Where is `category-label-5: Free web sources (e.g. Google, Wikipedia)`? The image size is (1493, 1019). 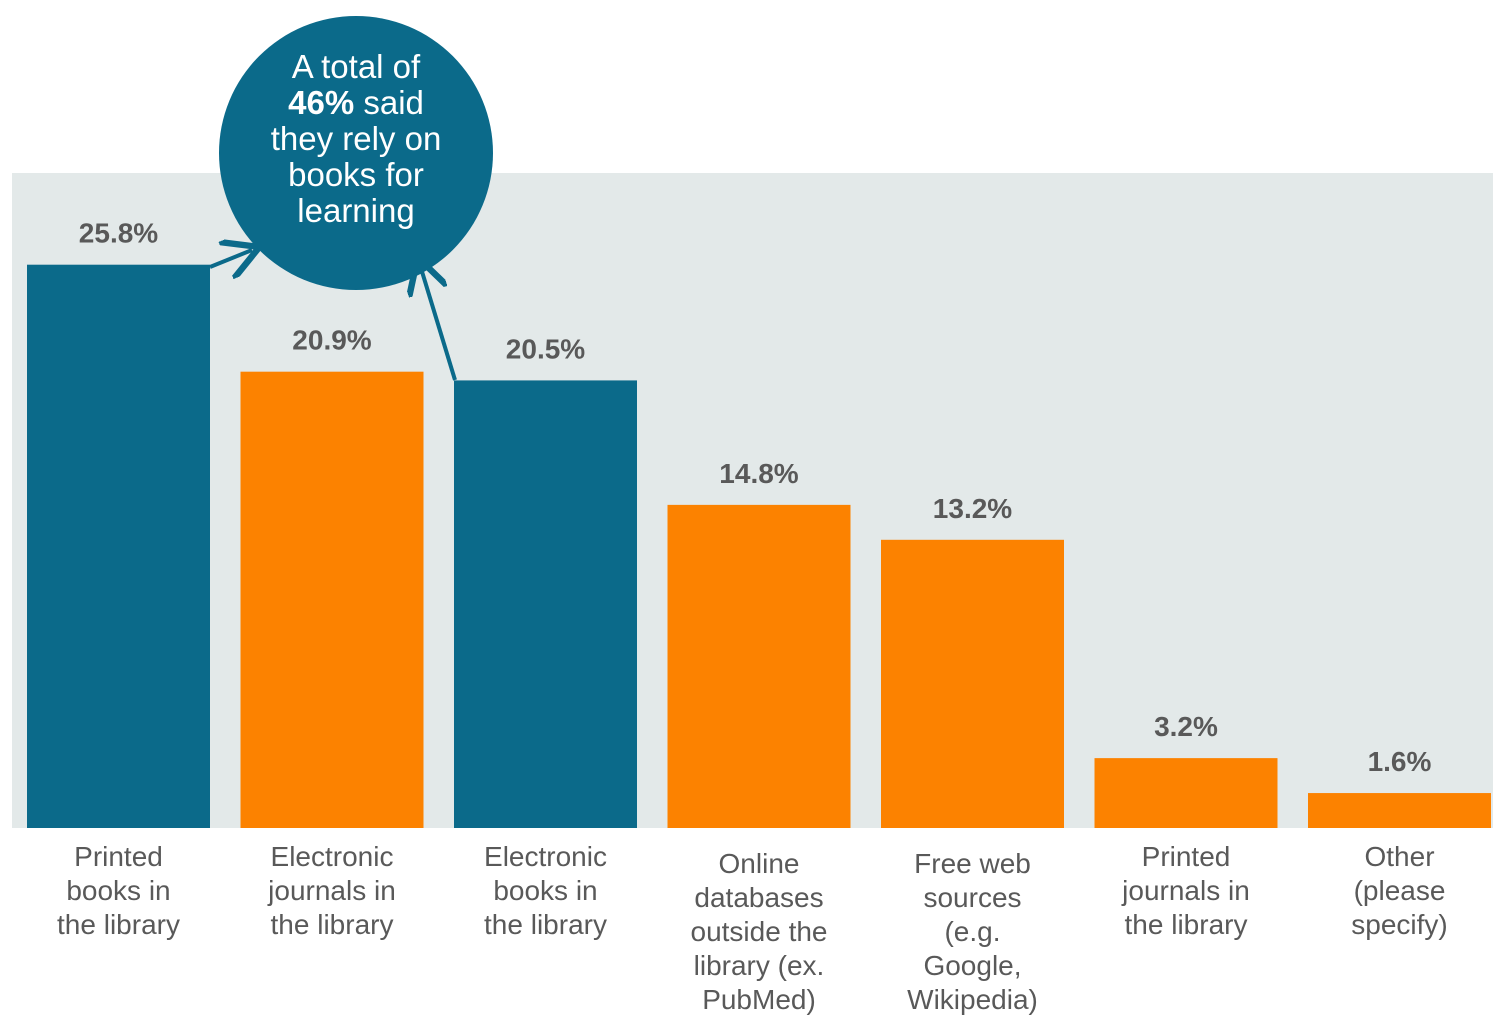
category-label-5: Free web sources (e.g. Google, Wikipedia) is located at coordinates (972, 931).